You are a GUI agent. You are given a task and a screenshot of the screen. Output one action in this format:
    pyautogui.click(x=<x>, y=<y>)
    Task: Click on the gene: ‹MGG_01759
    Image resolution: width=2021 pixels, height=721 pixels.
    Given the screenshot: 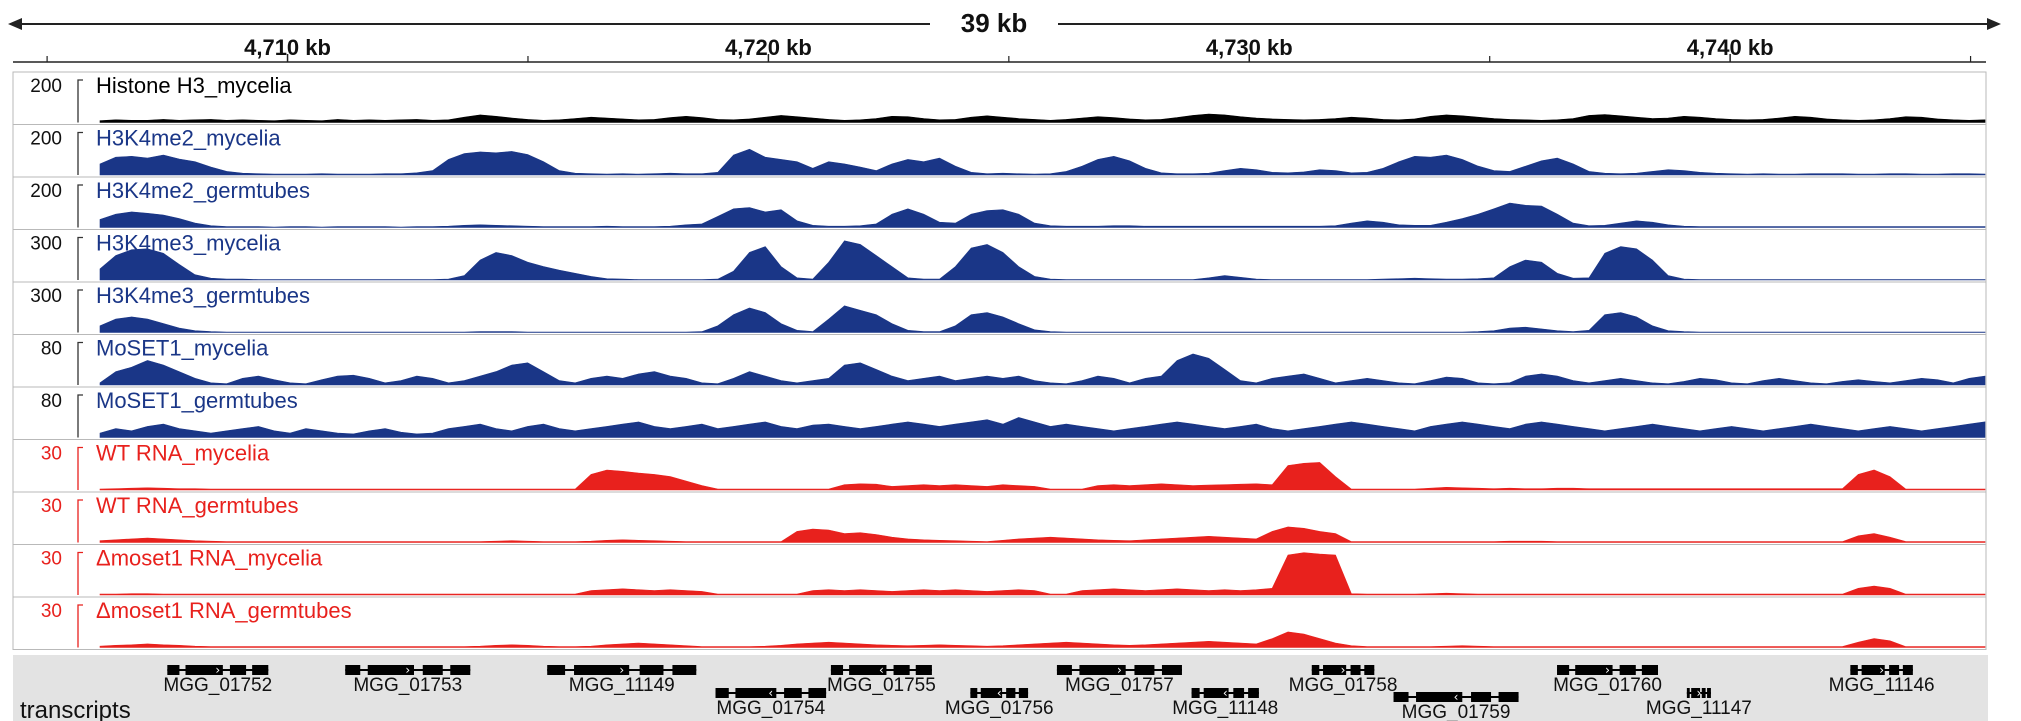 What is the action you would take?
    pyautogui.click(x=1456, y=705)
    